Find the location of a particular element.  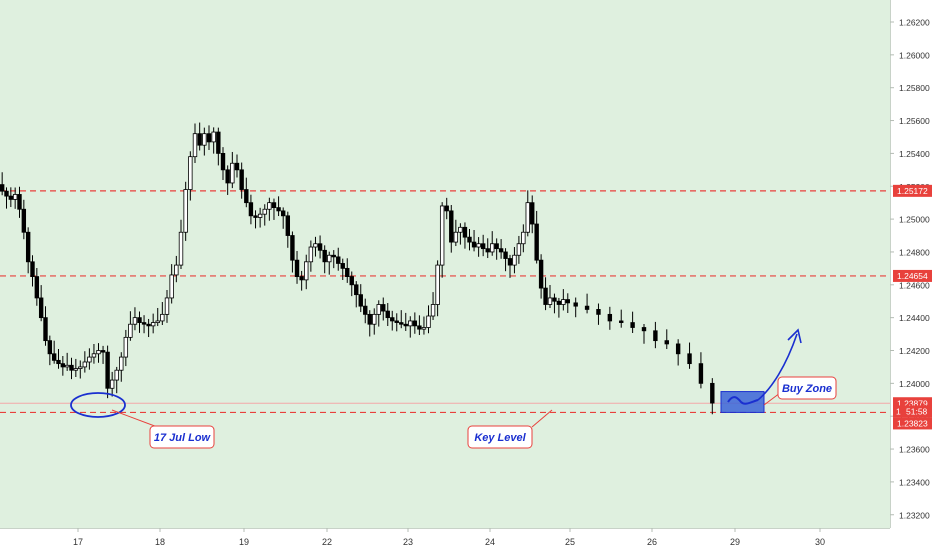

price-tick-label: 1.24200 is located at coordinates (914, 351).